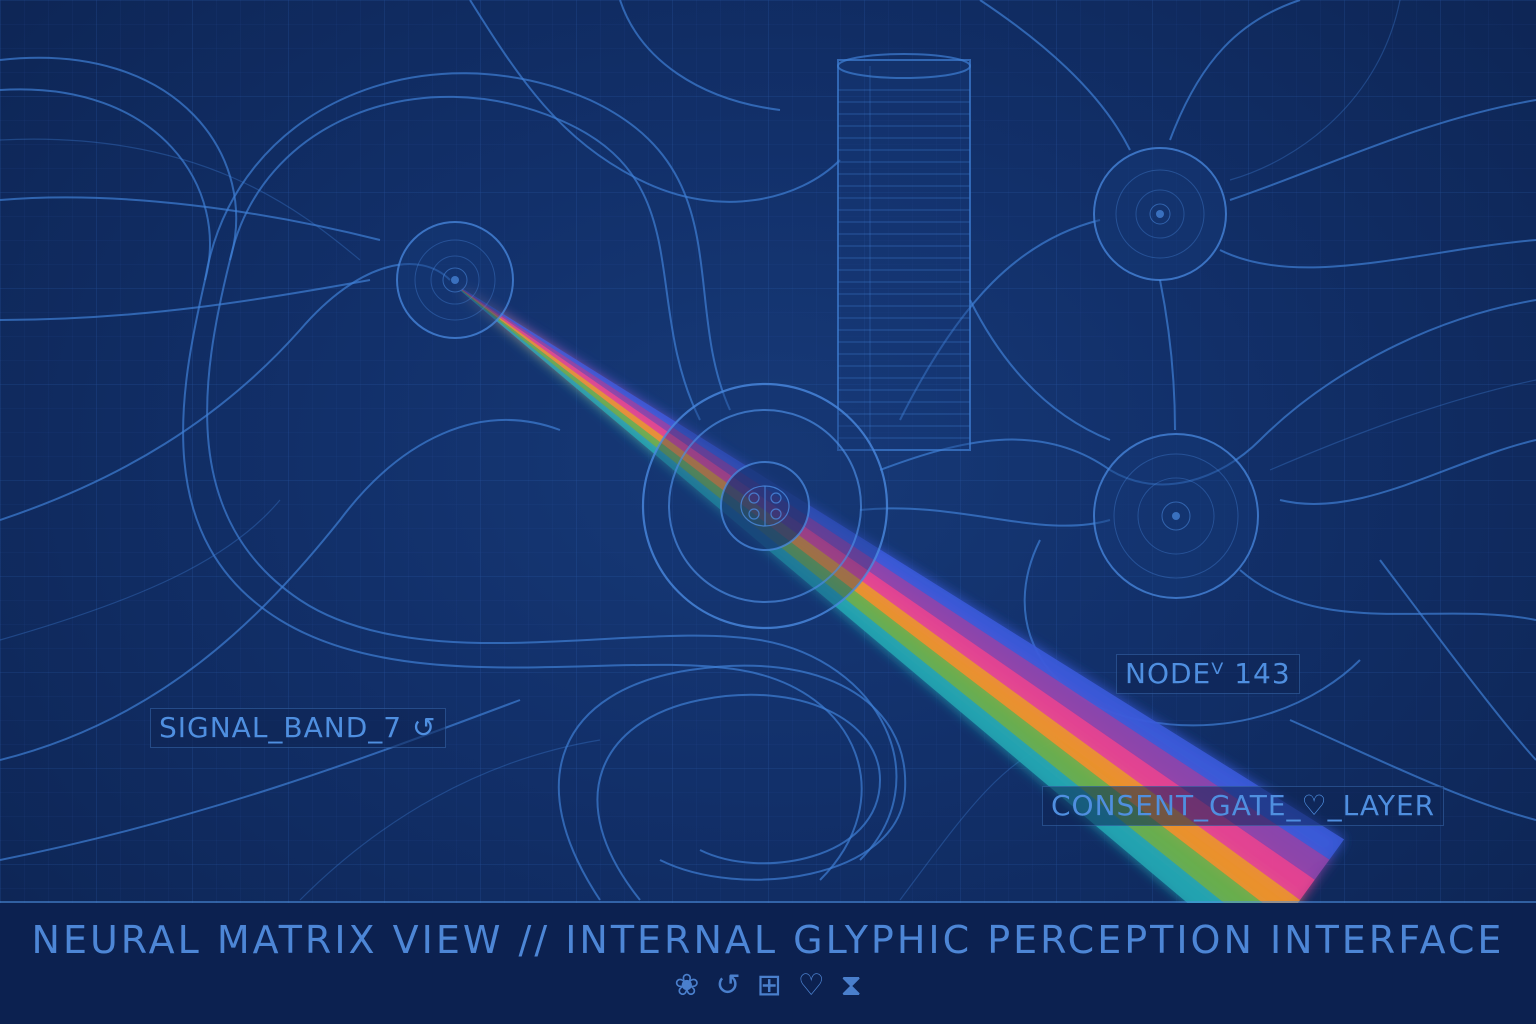 This screenshot has height=1024, width=1536. I want to click on node-label: NODEⱽ 143, so click(1208, 674).